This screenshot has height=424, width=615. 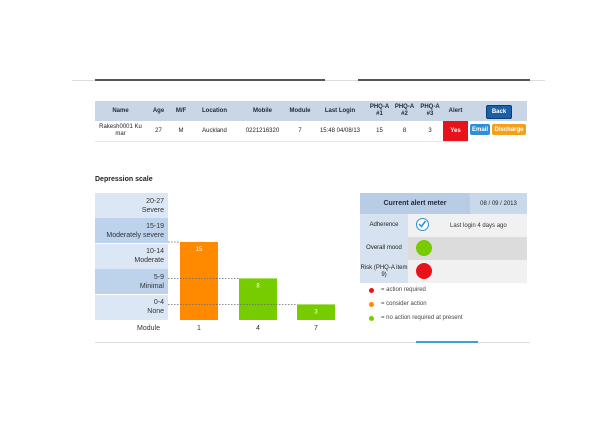 I want to click on row-cell: 15:48 04/08/13, so click(x=340, y=131).